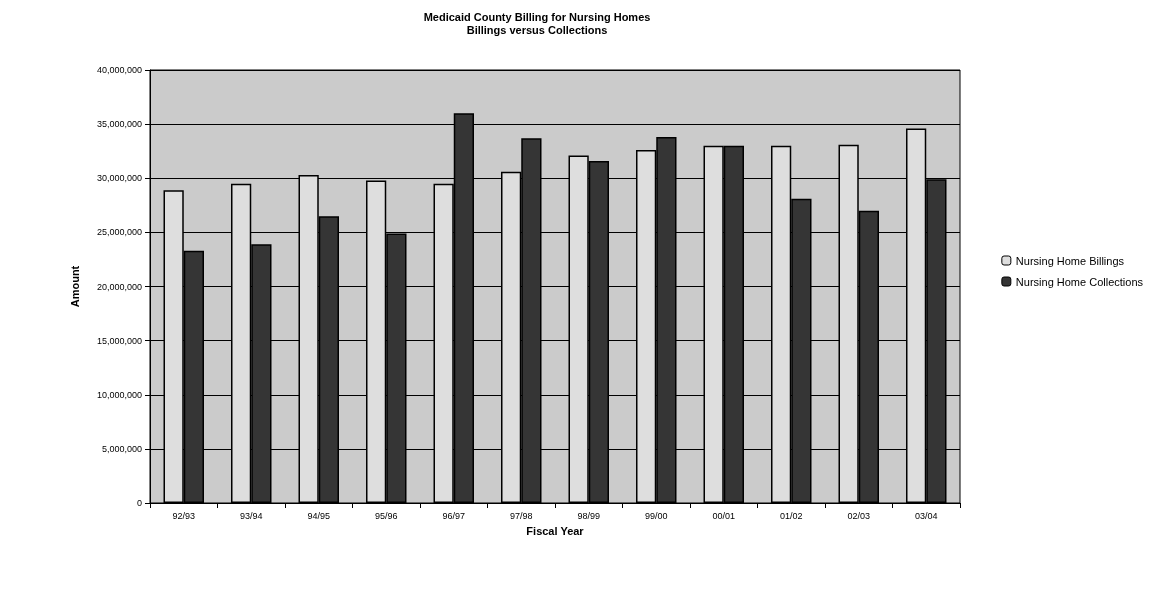 The height and width of the screenshot is (601, 1150). What do you see at coordinates (791, 515) in the screenshot?
I see `x-tick-label: 01/02` at bounding box center [791, 515].